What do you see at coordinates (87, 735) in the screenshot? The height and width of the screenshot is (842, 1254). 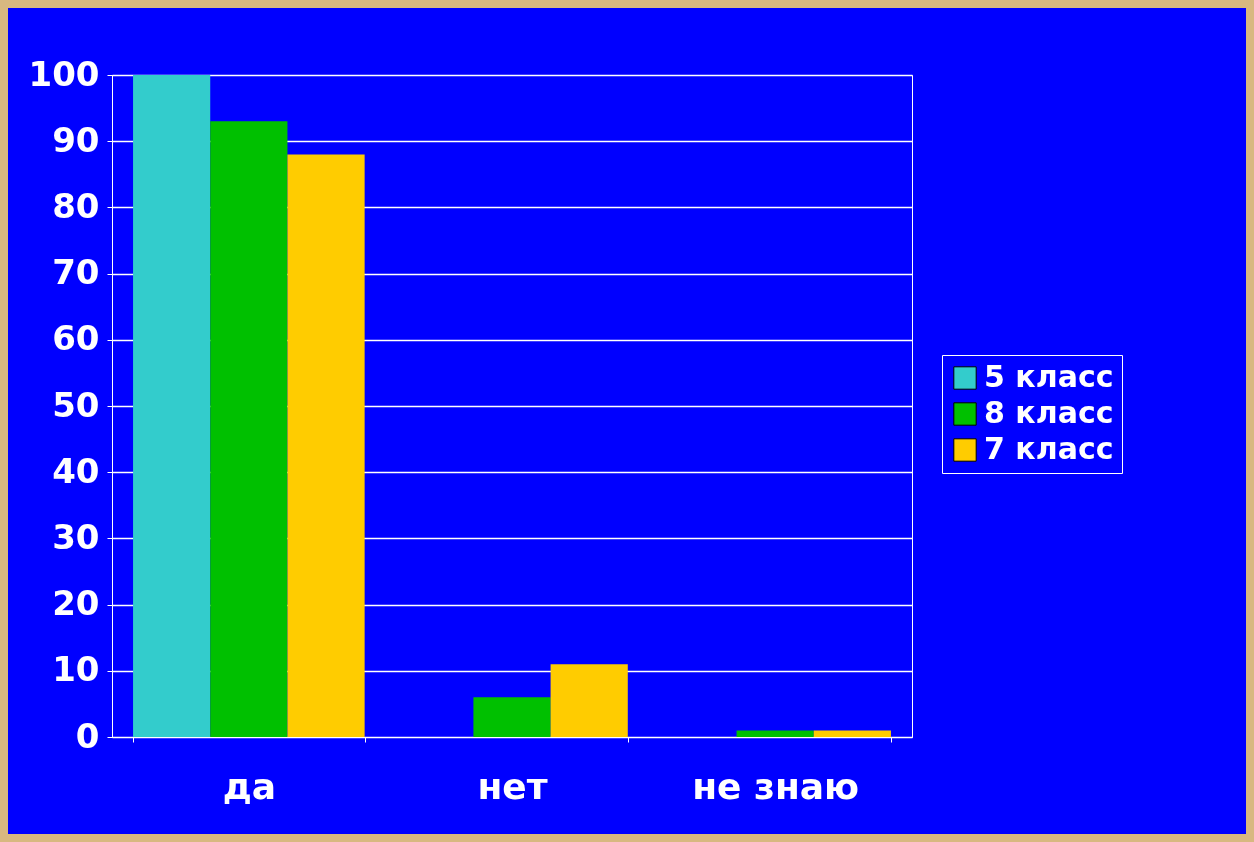 I see `y-tick-label: 0` at bounding box center [87, 735].